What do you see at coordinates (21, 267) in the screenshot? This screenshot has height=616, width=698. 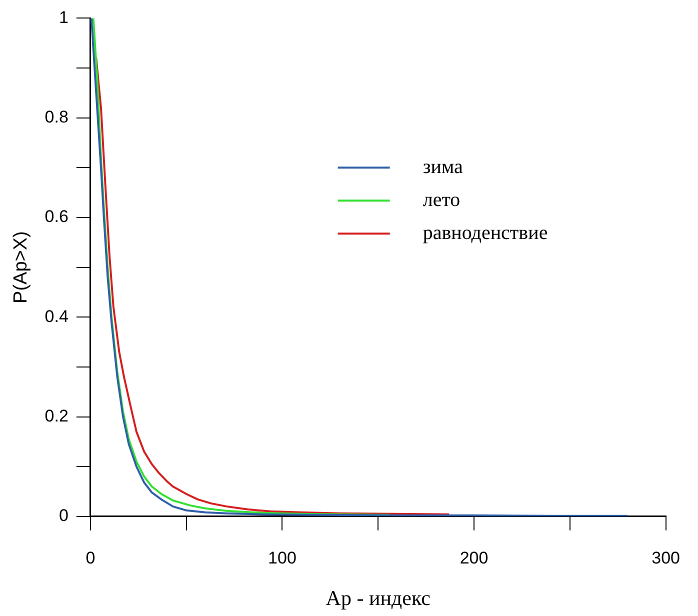 I see `y-axis-title: P(Ap>X)` at bounding box center [21, 267].